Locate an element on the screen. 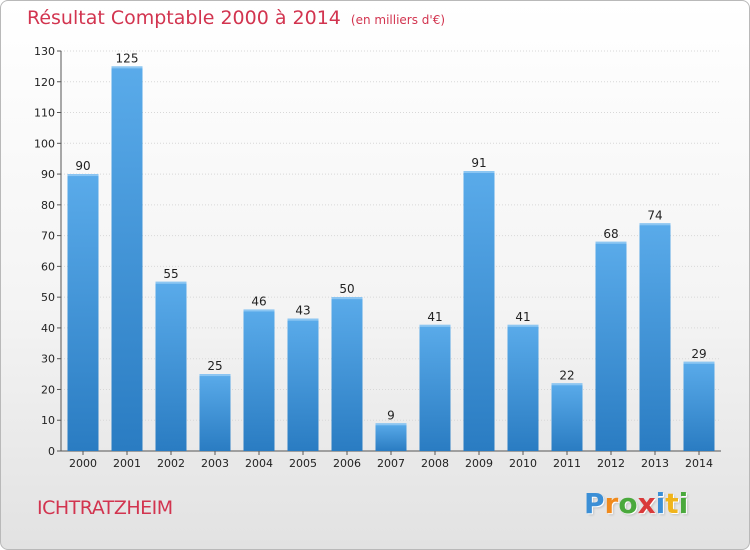 The height and width of the screenshot is (550, 750). x-tick-label-2007: 2007 is located at coordinates (391, 463).